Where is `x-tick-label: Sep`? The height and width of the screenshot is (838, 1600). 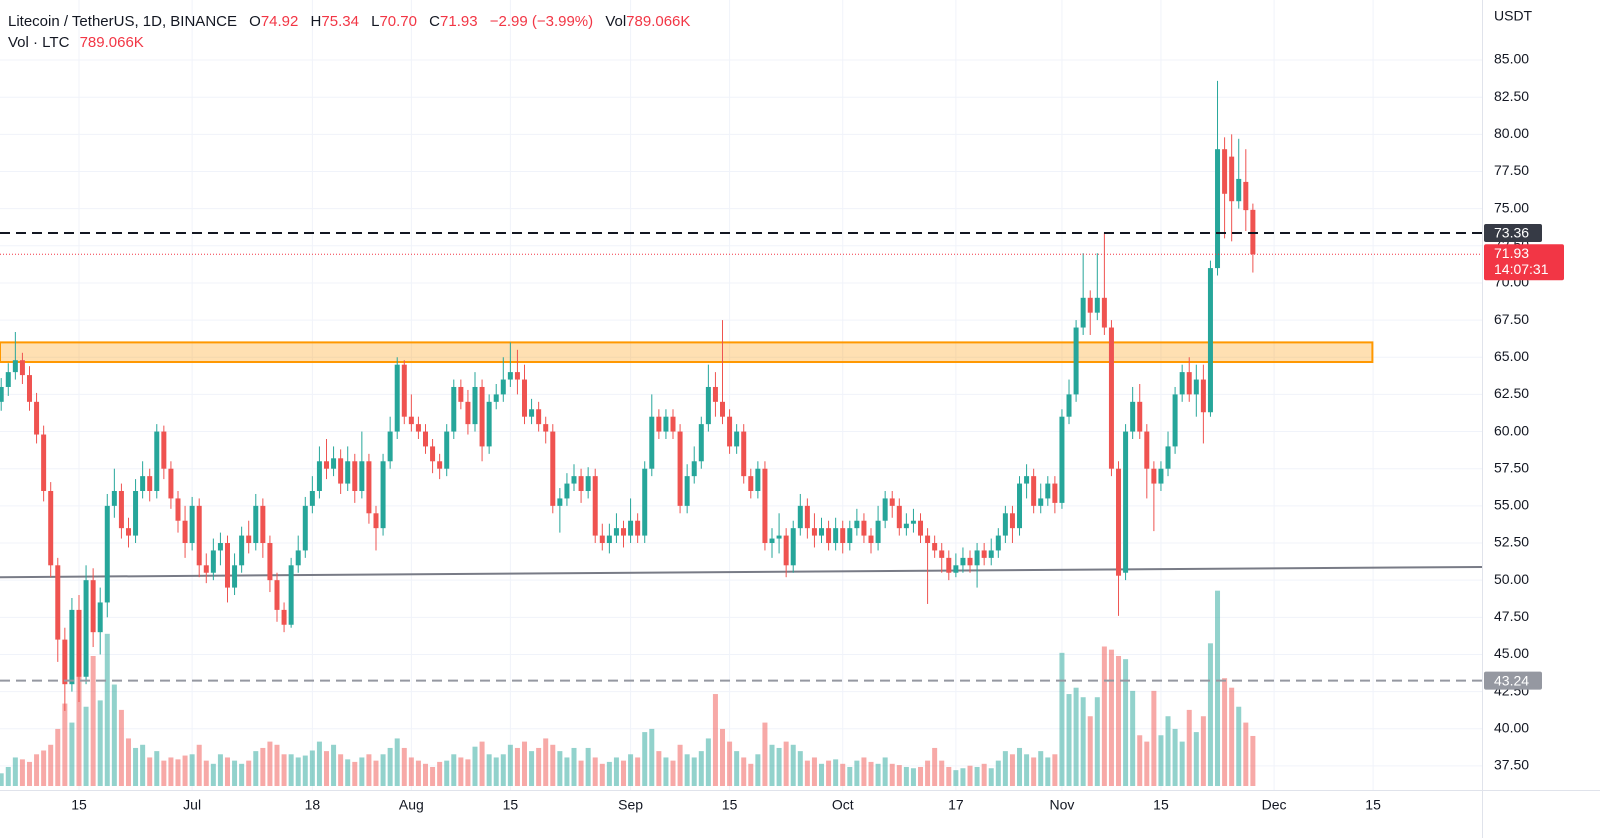 x-tick-label: Sep is located at coordinates (630, 805).